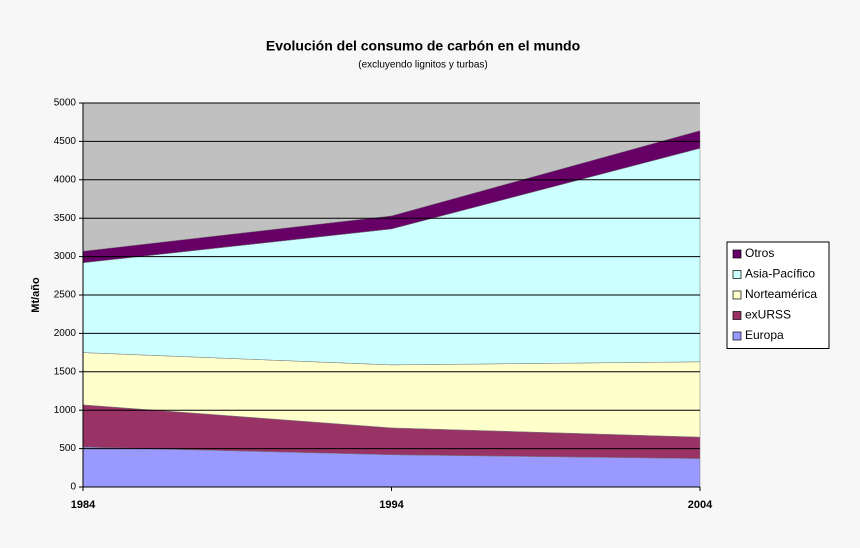 This screenshot has width=860, height=548. What do you see at coordinates (65, 256) in the screenshot?
I see `y-tick-label: 3000` at bounding box center [65, 256].